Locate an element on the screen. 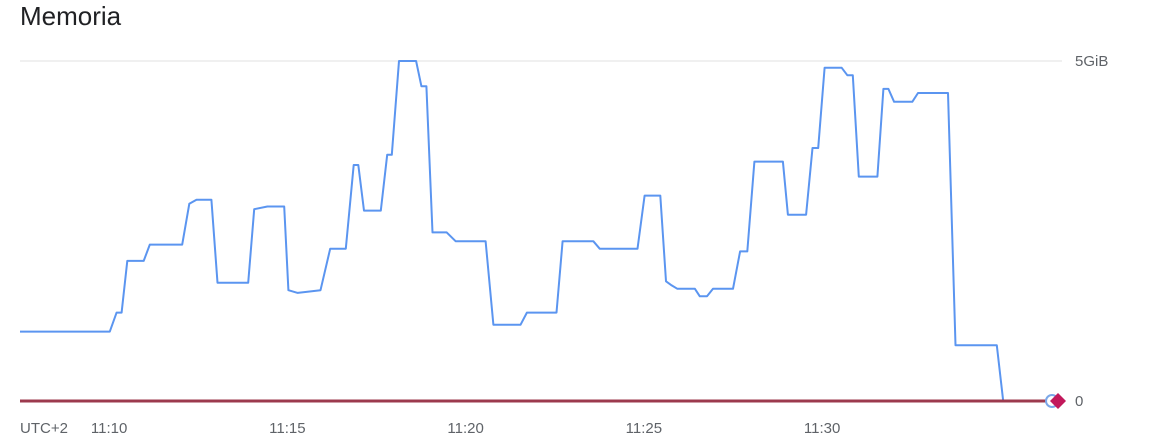 The width and height of the screenshot is (1158, 440). markers is located at coordinates (1055, 401).